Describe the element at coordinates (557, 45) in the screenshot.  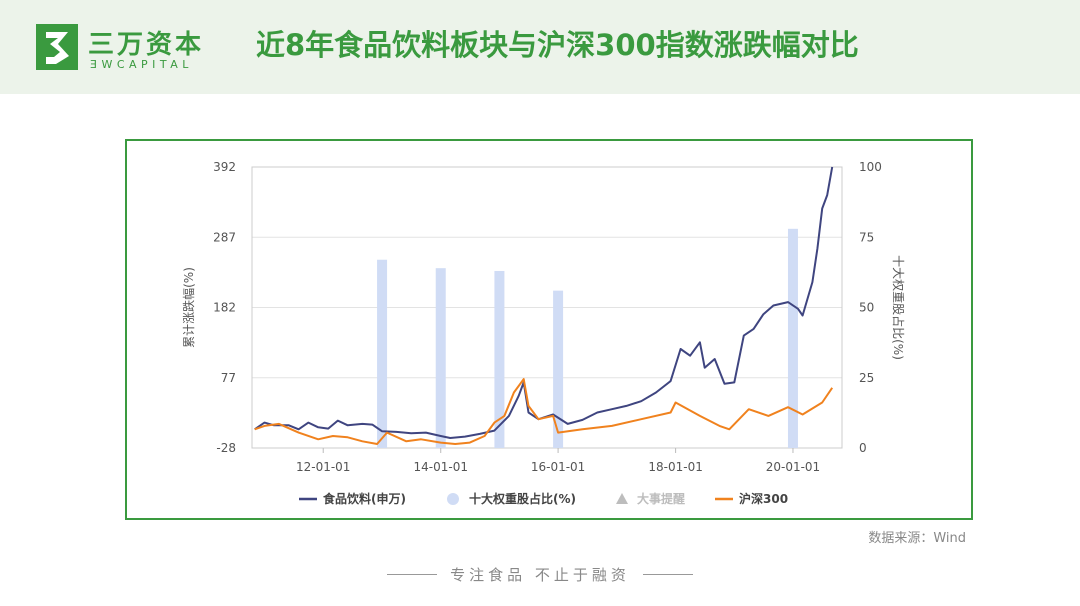
I see `page-title: 近8年食品饮料板块与沪深300指数涨跌幅对比` at that location.